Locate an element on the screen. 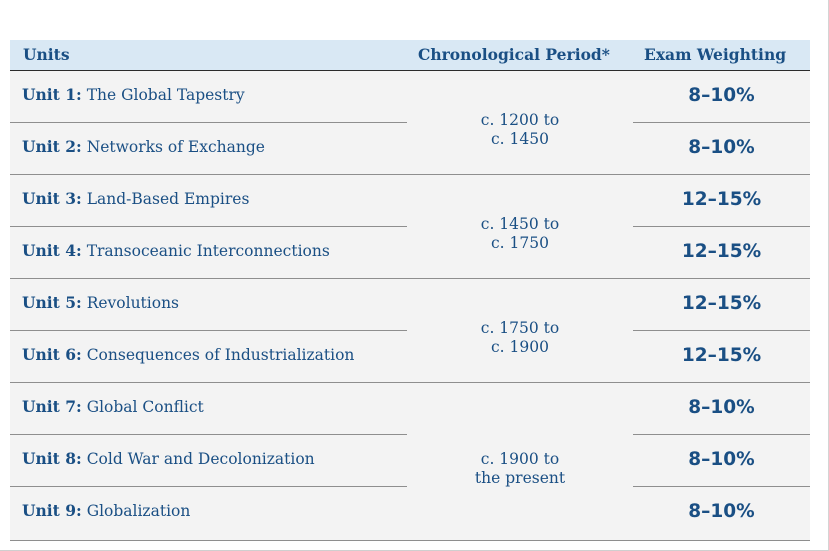 This screenshot has width=829, height=551. unit-number: Unit 9: is located at coordinates (52, 510).